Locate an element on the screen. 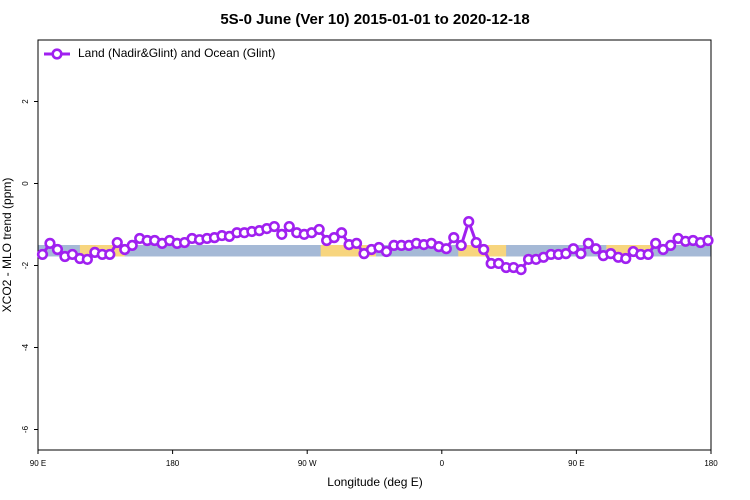 This screenshot has width=750, height=500. x-tick-label: 90 W is located at coordinates (307, 463).